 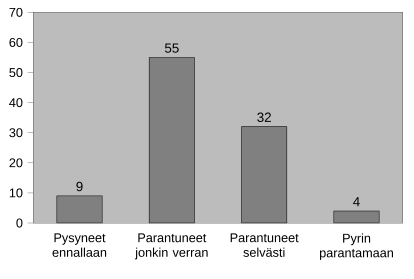 What do you see at coordinates (15, 103) in the screenshot?
I see `y-tick-label: 40` at bounding box center [15, 103].